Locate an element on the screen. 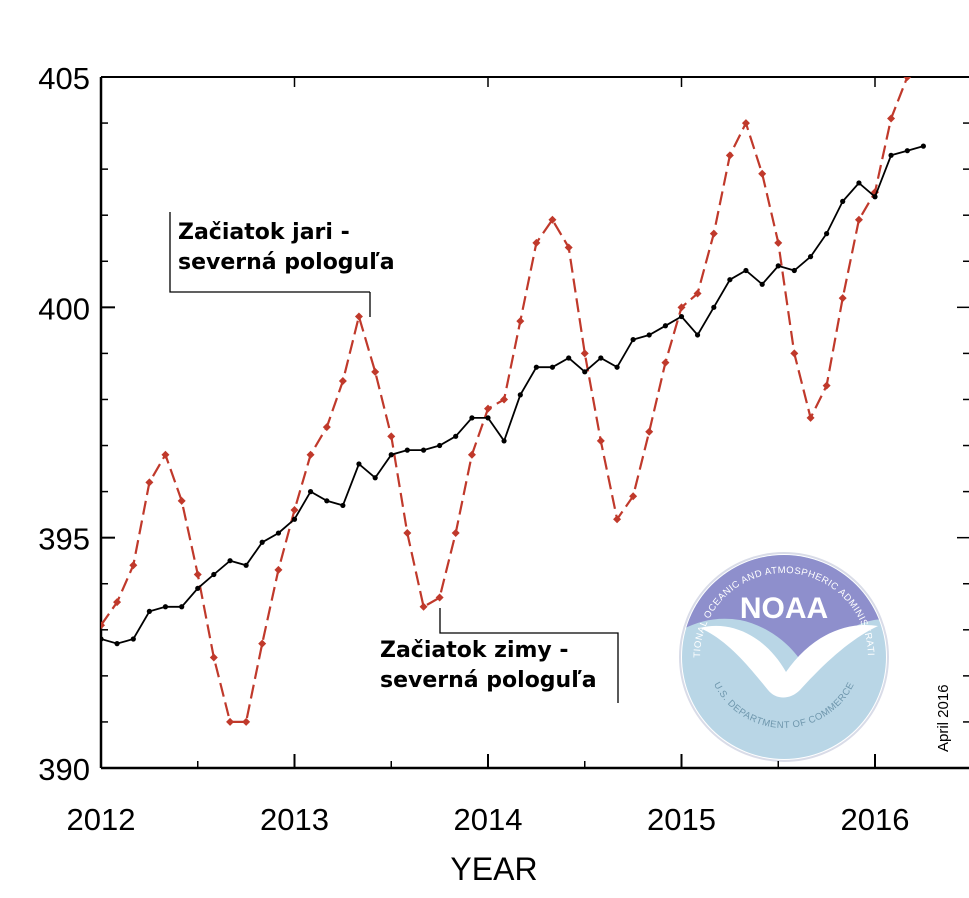  spring-annotation-line2: severná pologuľa is located at coordinates (286, 262).